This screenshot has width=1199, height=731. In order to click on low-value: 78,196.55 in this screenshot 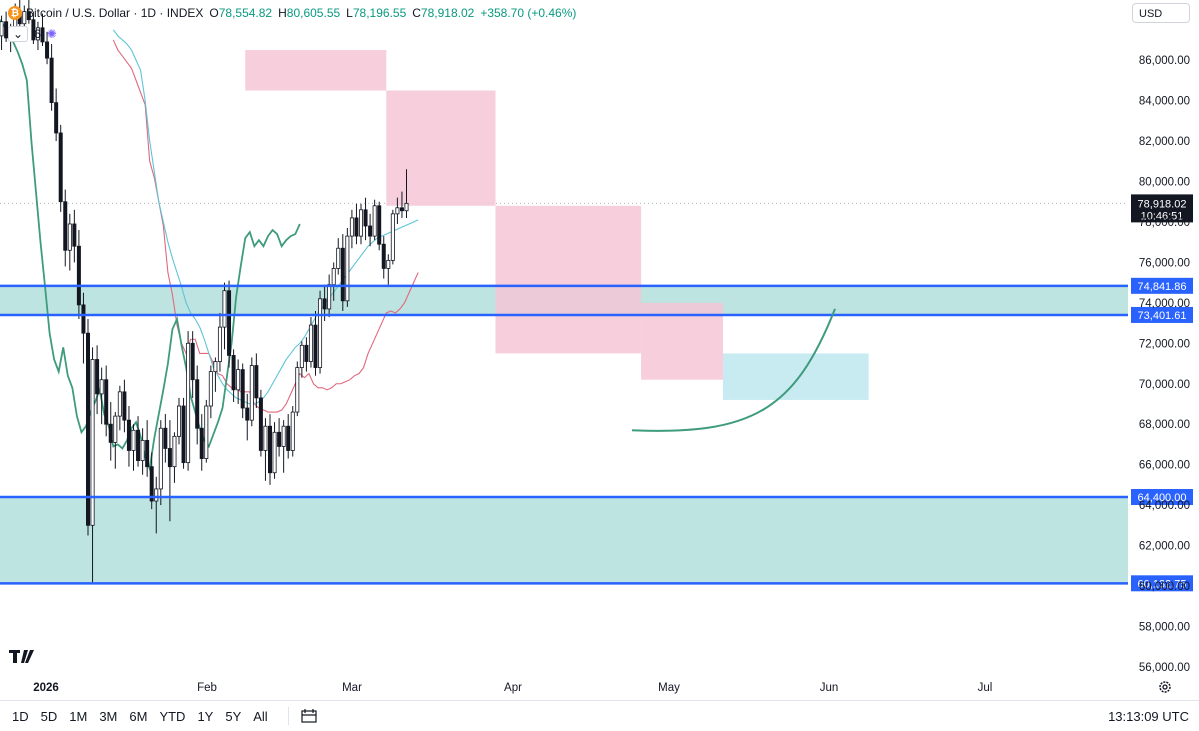, I will do `click(379, 13)`.